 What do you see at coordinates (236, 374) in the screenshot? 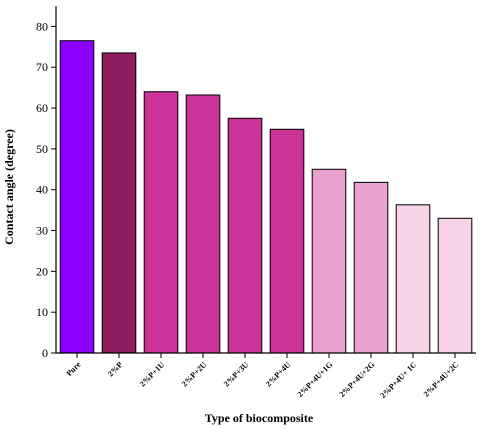
I see `x-tick-label-4: 2%P+3U` at bounding box center [236, 374].